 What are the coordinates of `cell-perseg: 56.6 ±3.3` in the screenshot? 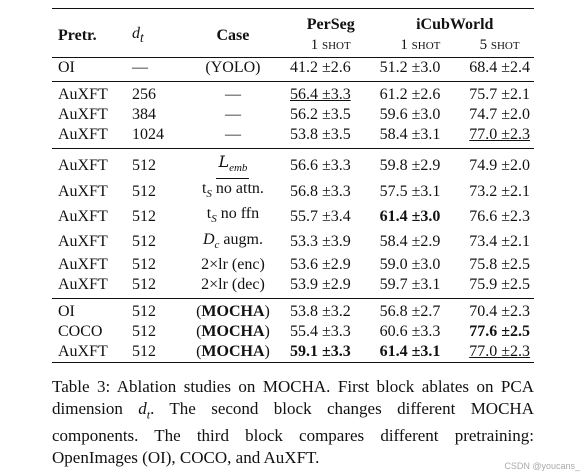 It's located at (320, 165).